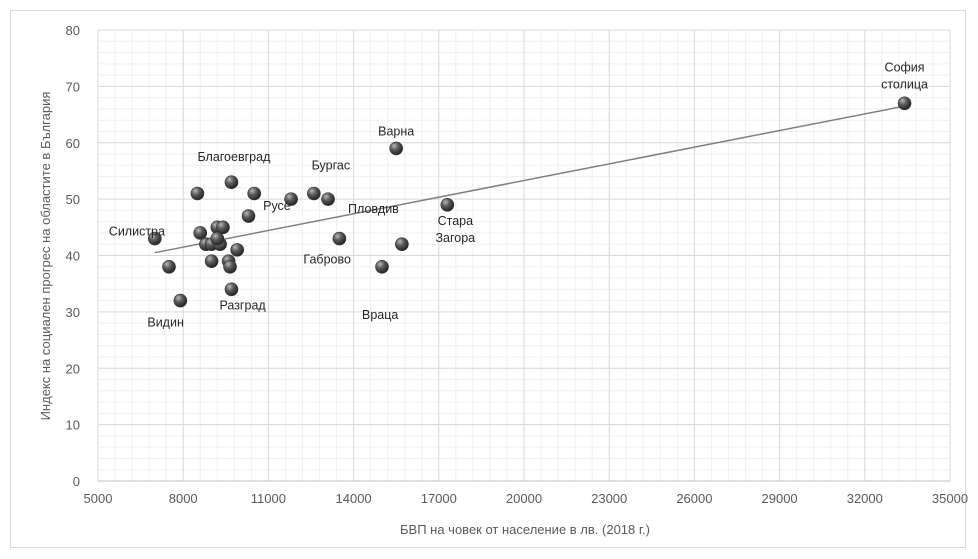 The width and height of the screenshot is (978, 559). What do you see at coordinates (183, 498) in the screenshot?
I see `x-tick-label: 8000` at bounding box center [183, 498].